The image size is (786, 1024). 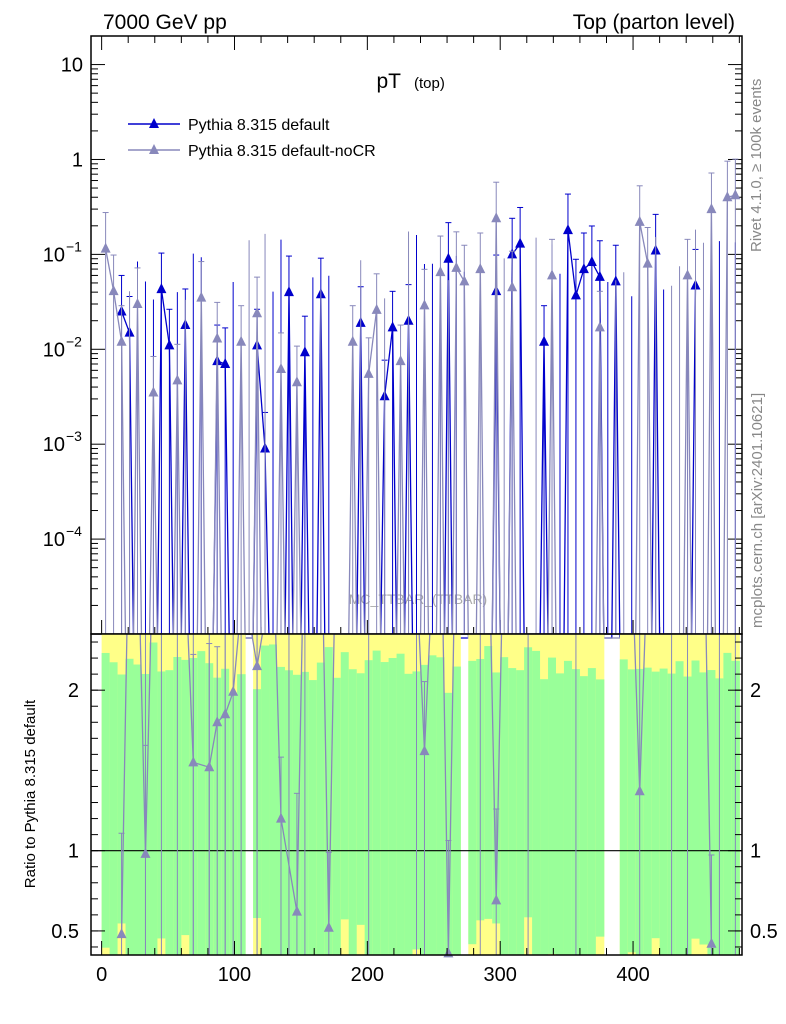 I want to click on ratio-y-tick-label: 1, so click(x=73, y=852).